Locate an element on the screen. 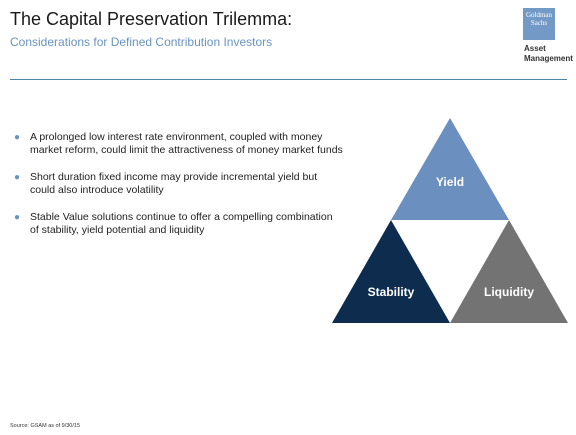  logo-caption-line-2: Management is located at coordinates (548, 58).